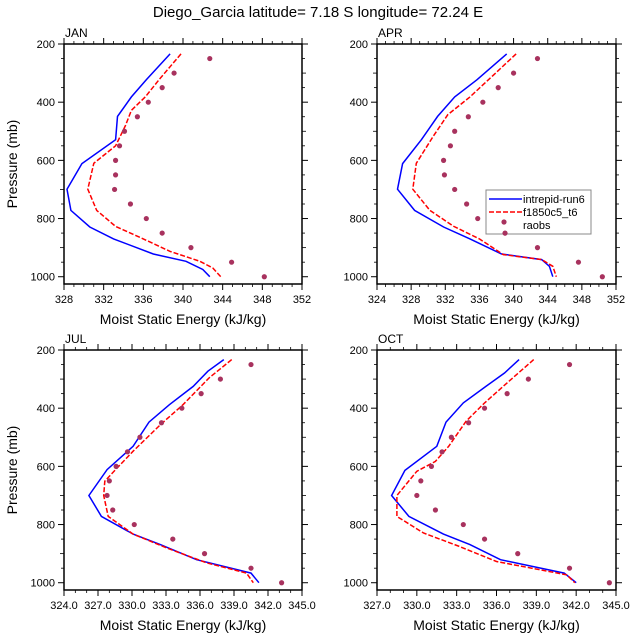 This screenshot has width=635, height=640. What do you see at coordinates (391, 339) in the screenshot?
I see `panel-title: OCT` at bounding box center [391, 339].